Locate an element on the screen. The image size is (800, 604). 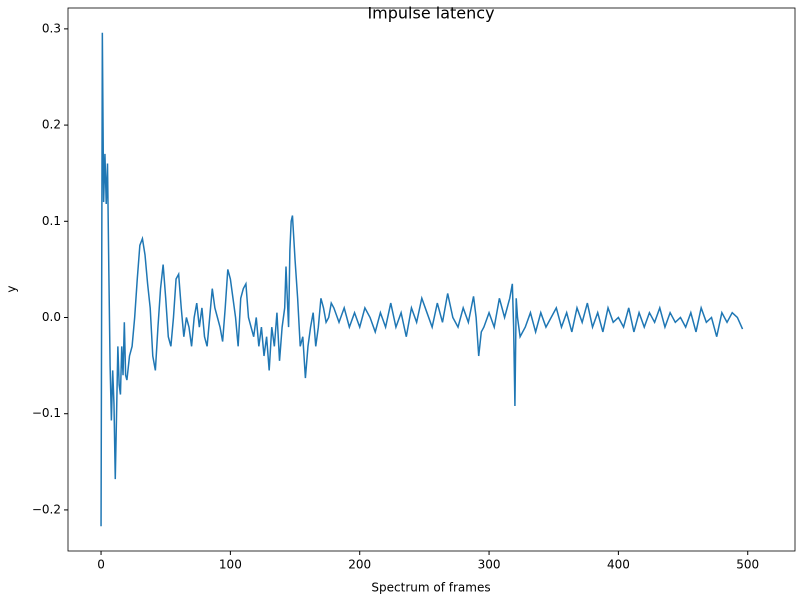
x-tick-label: 300 is located at coordinates (489, 565).